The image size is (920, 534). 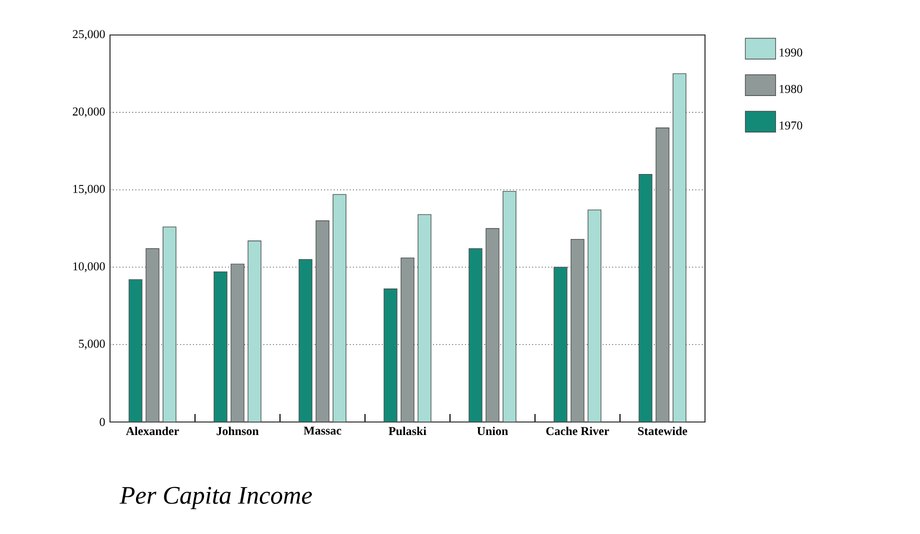 I want to click on x-tick-label: Union, so click(x=492, y=431).